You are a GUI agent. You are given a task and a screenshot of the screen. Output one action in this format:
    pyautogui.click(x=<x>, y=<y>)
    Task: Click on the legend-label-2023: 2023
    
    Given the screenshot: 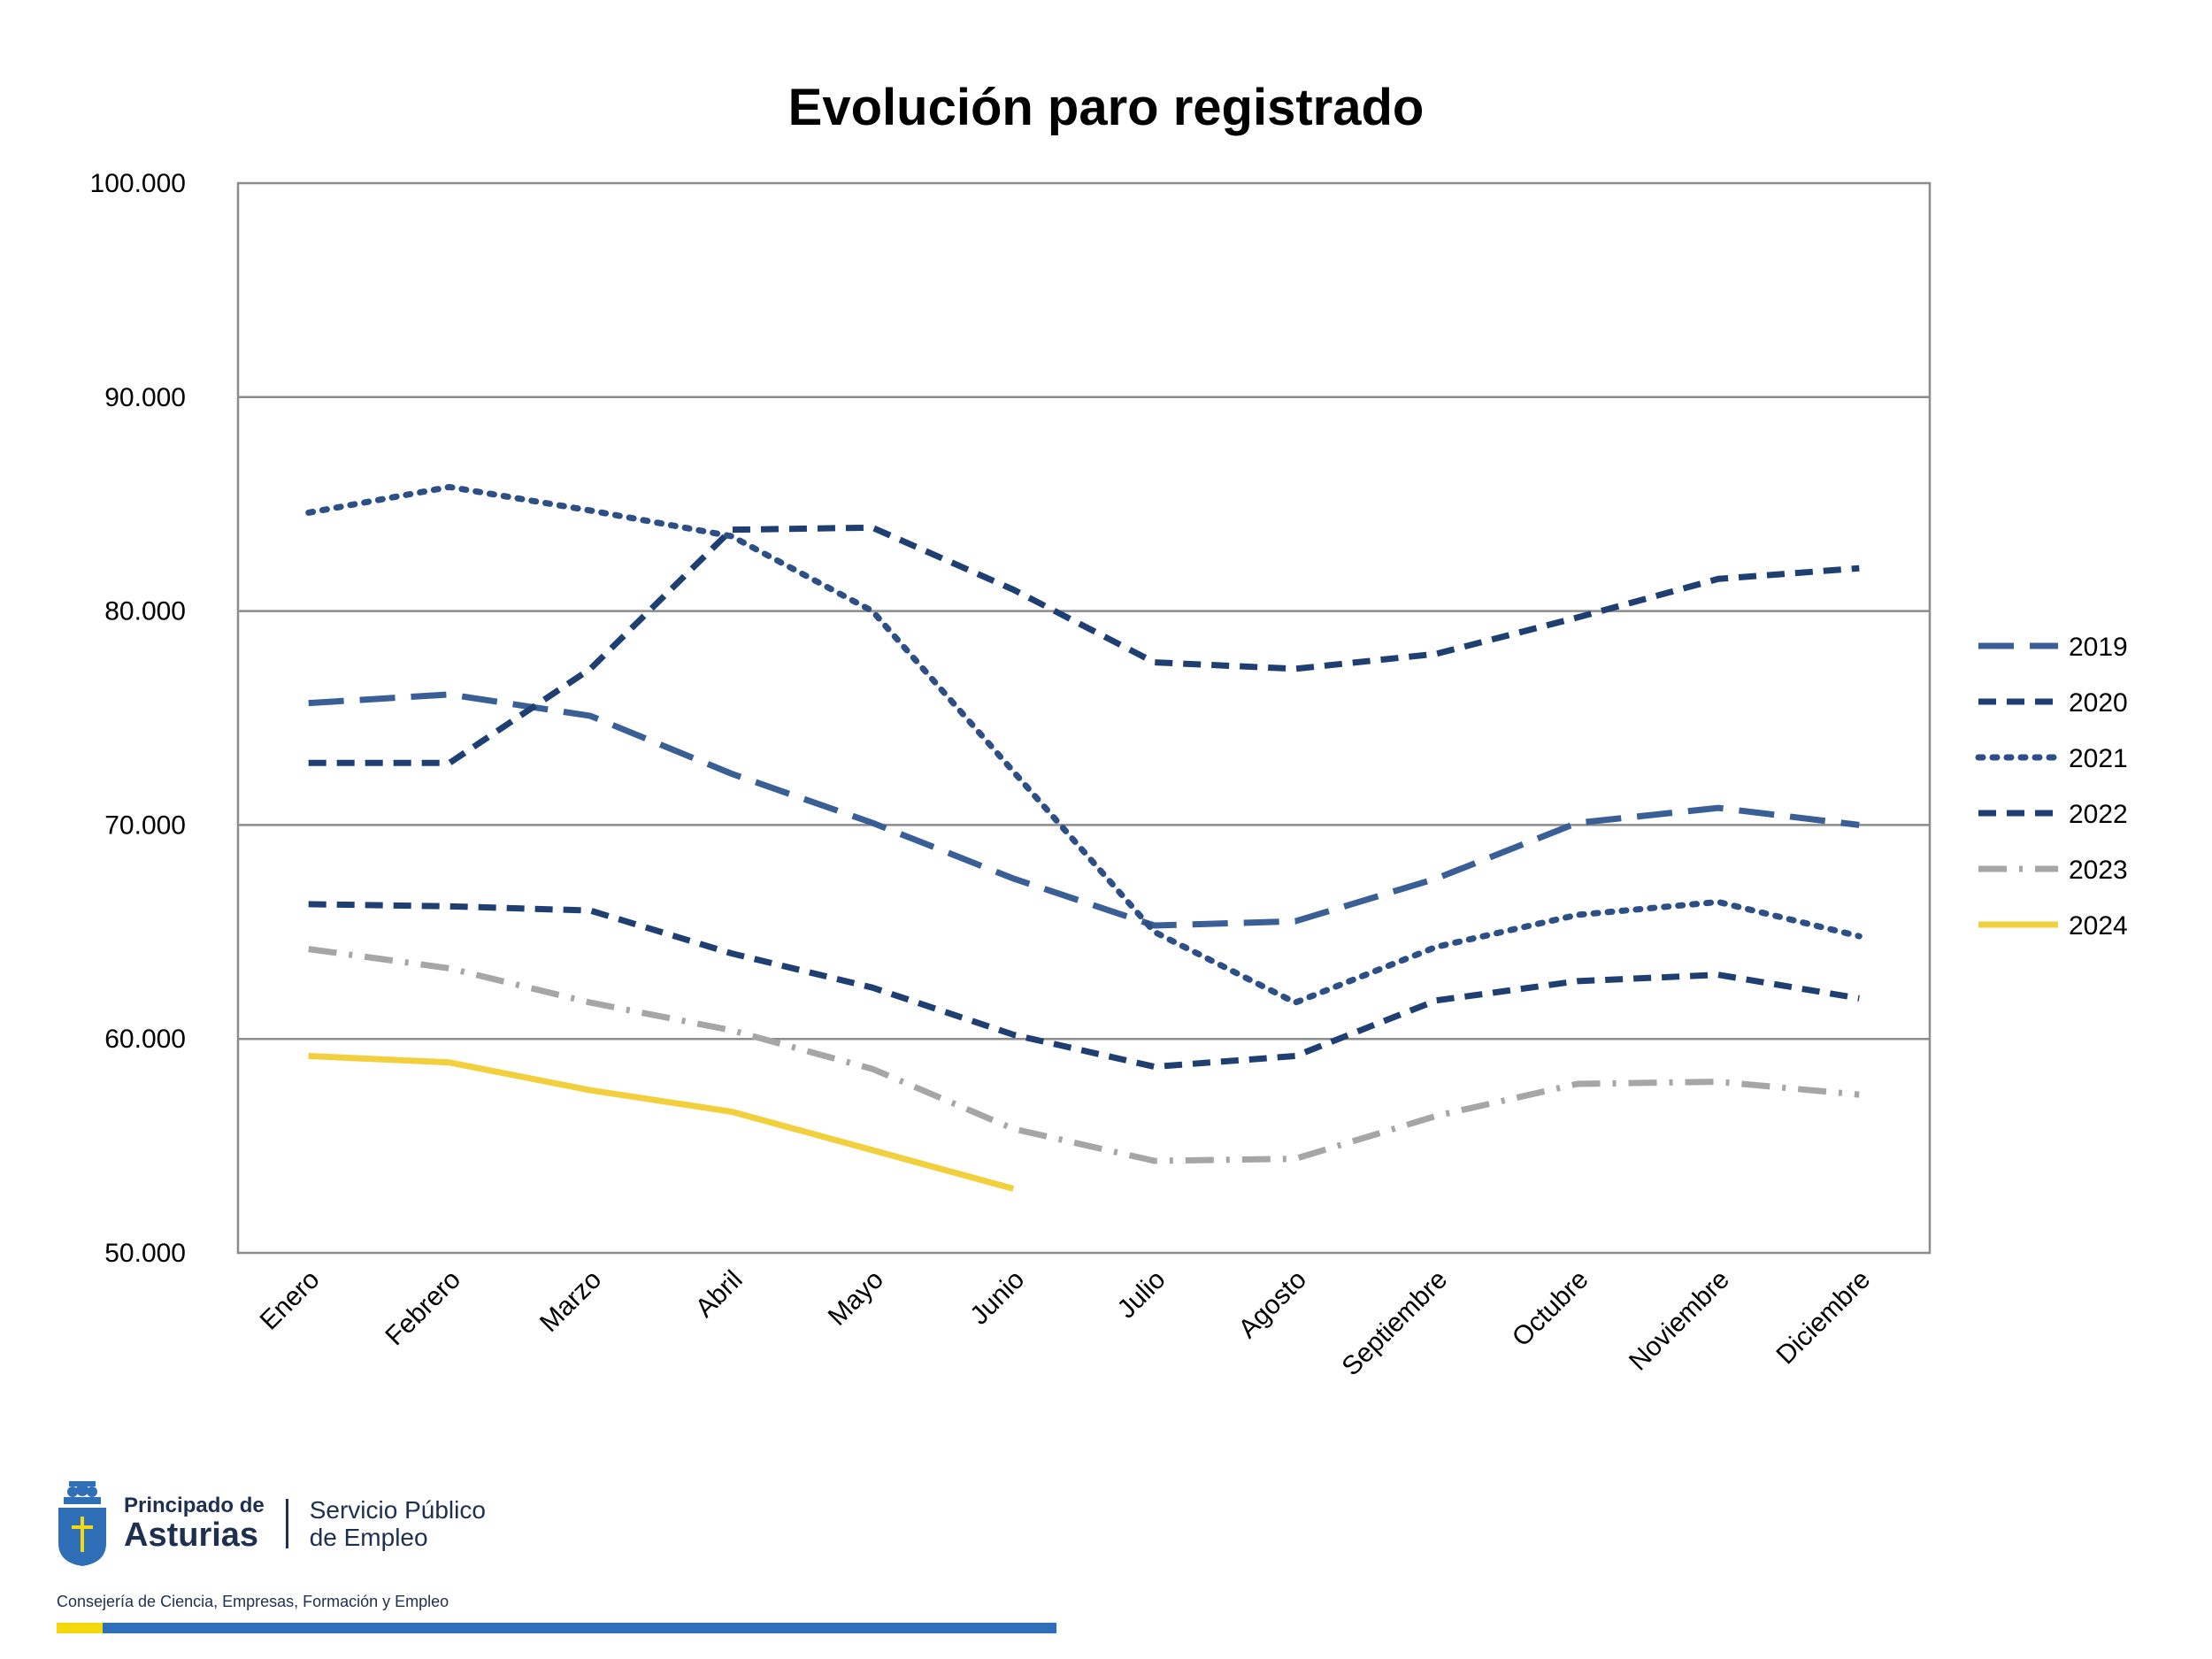 What is the action you would take?
    pyautogui.click(x=2098, y=871)
    